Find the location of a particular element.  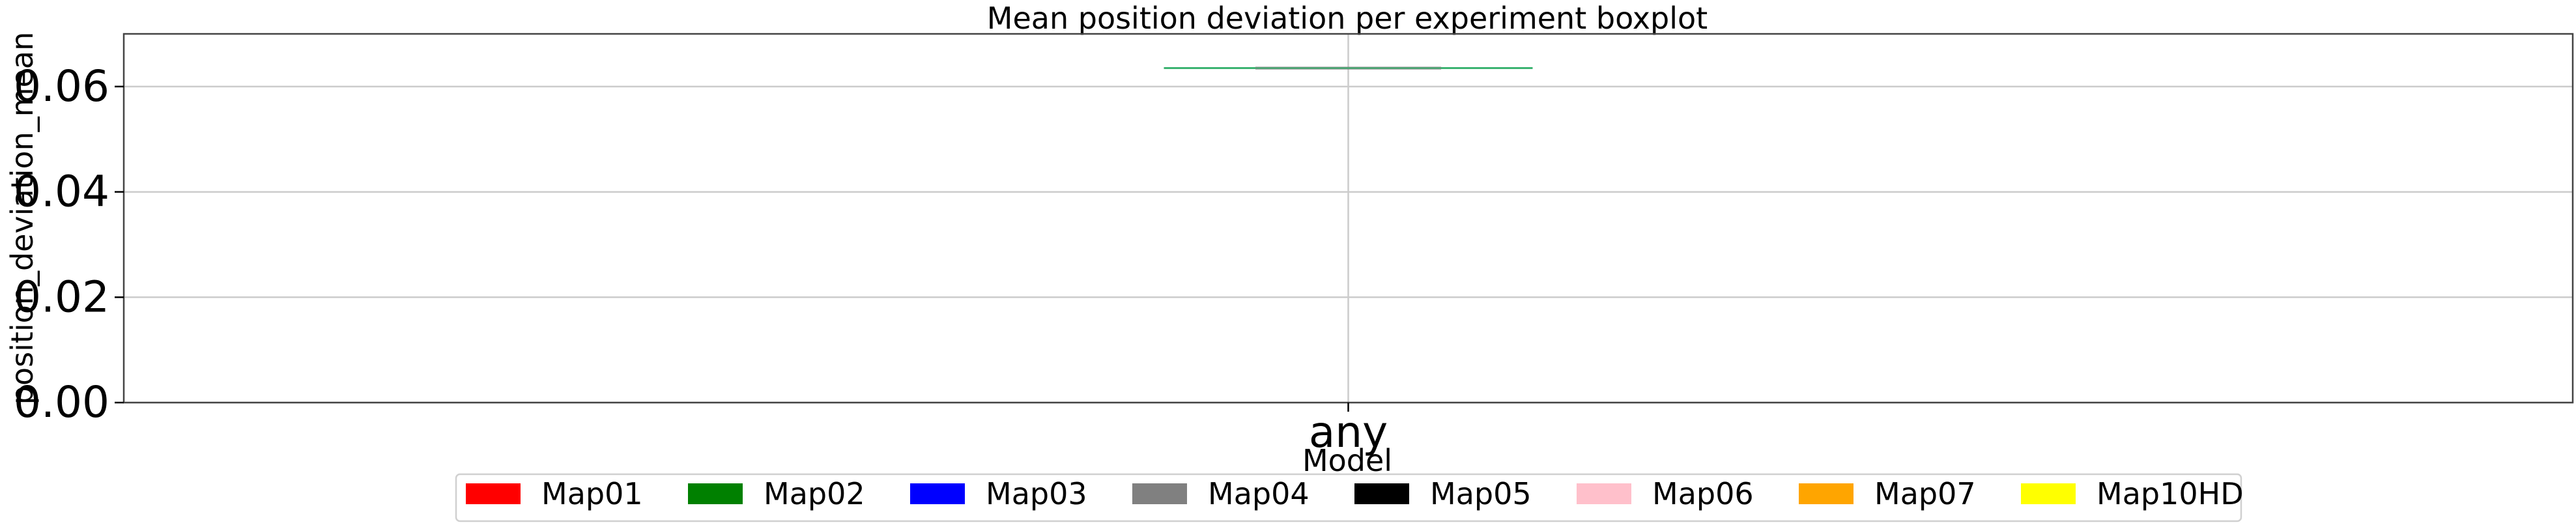

legend-frame is located at coordinates (1348, 497).